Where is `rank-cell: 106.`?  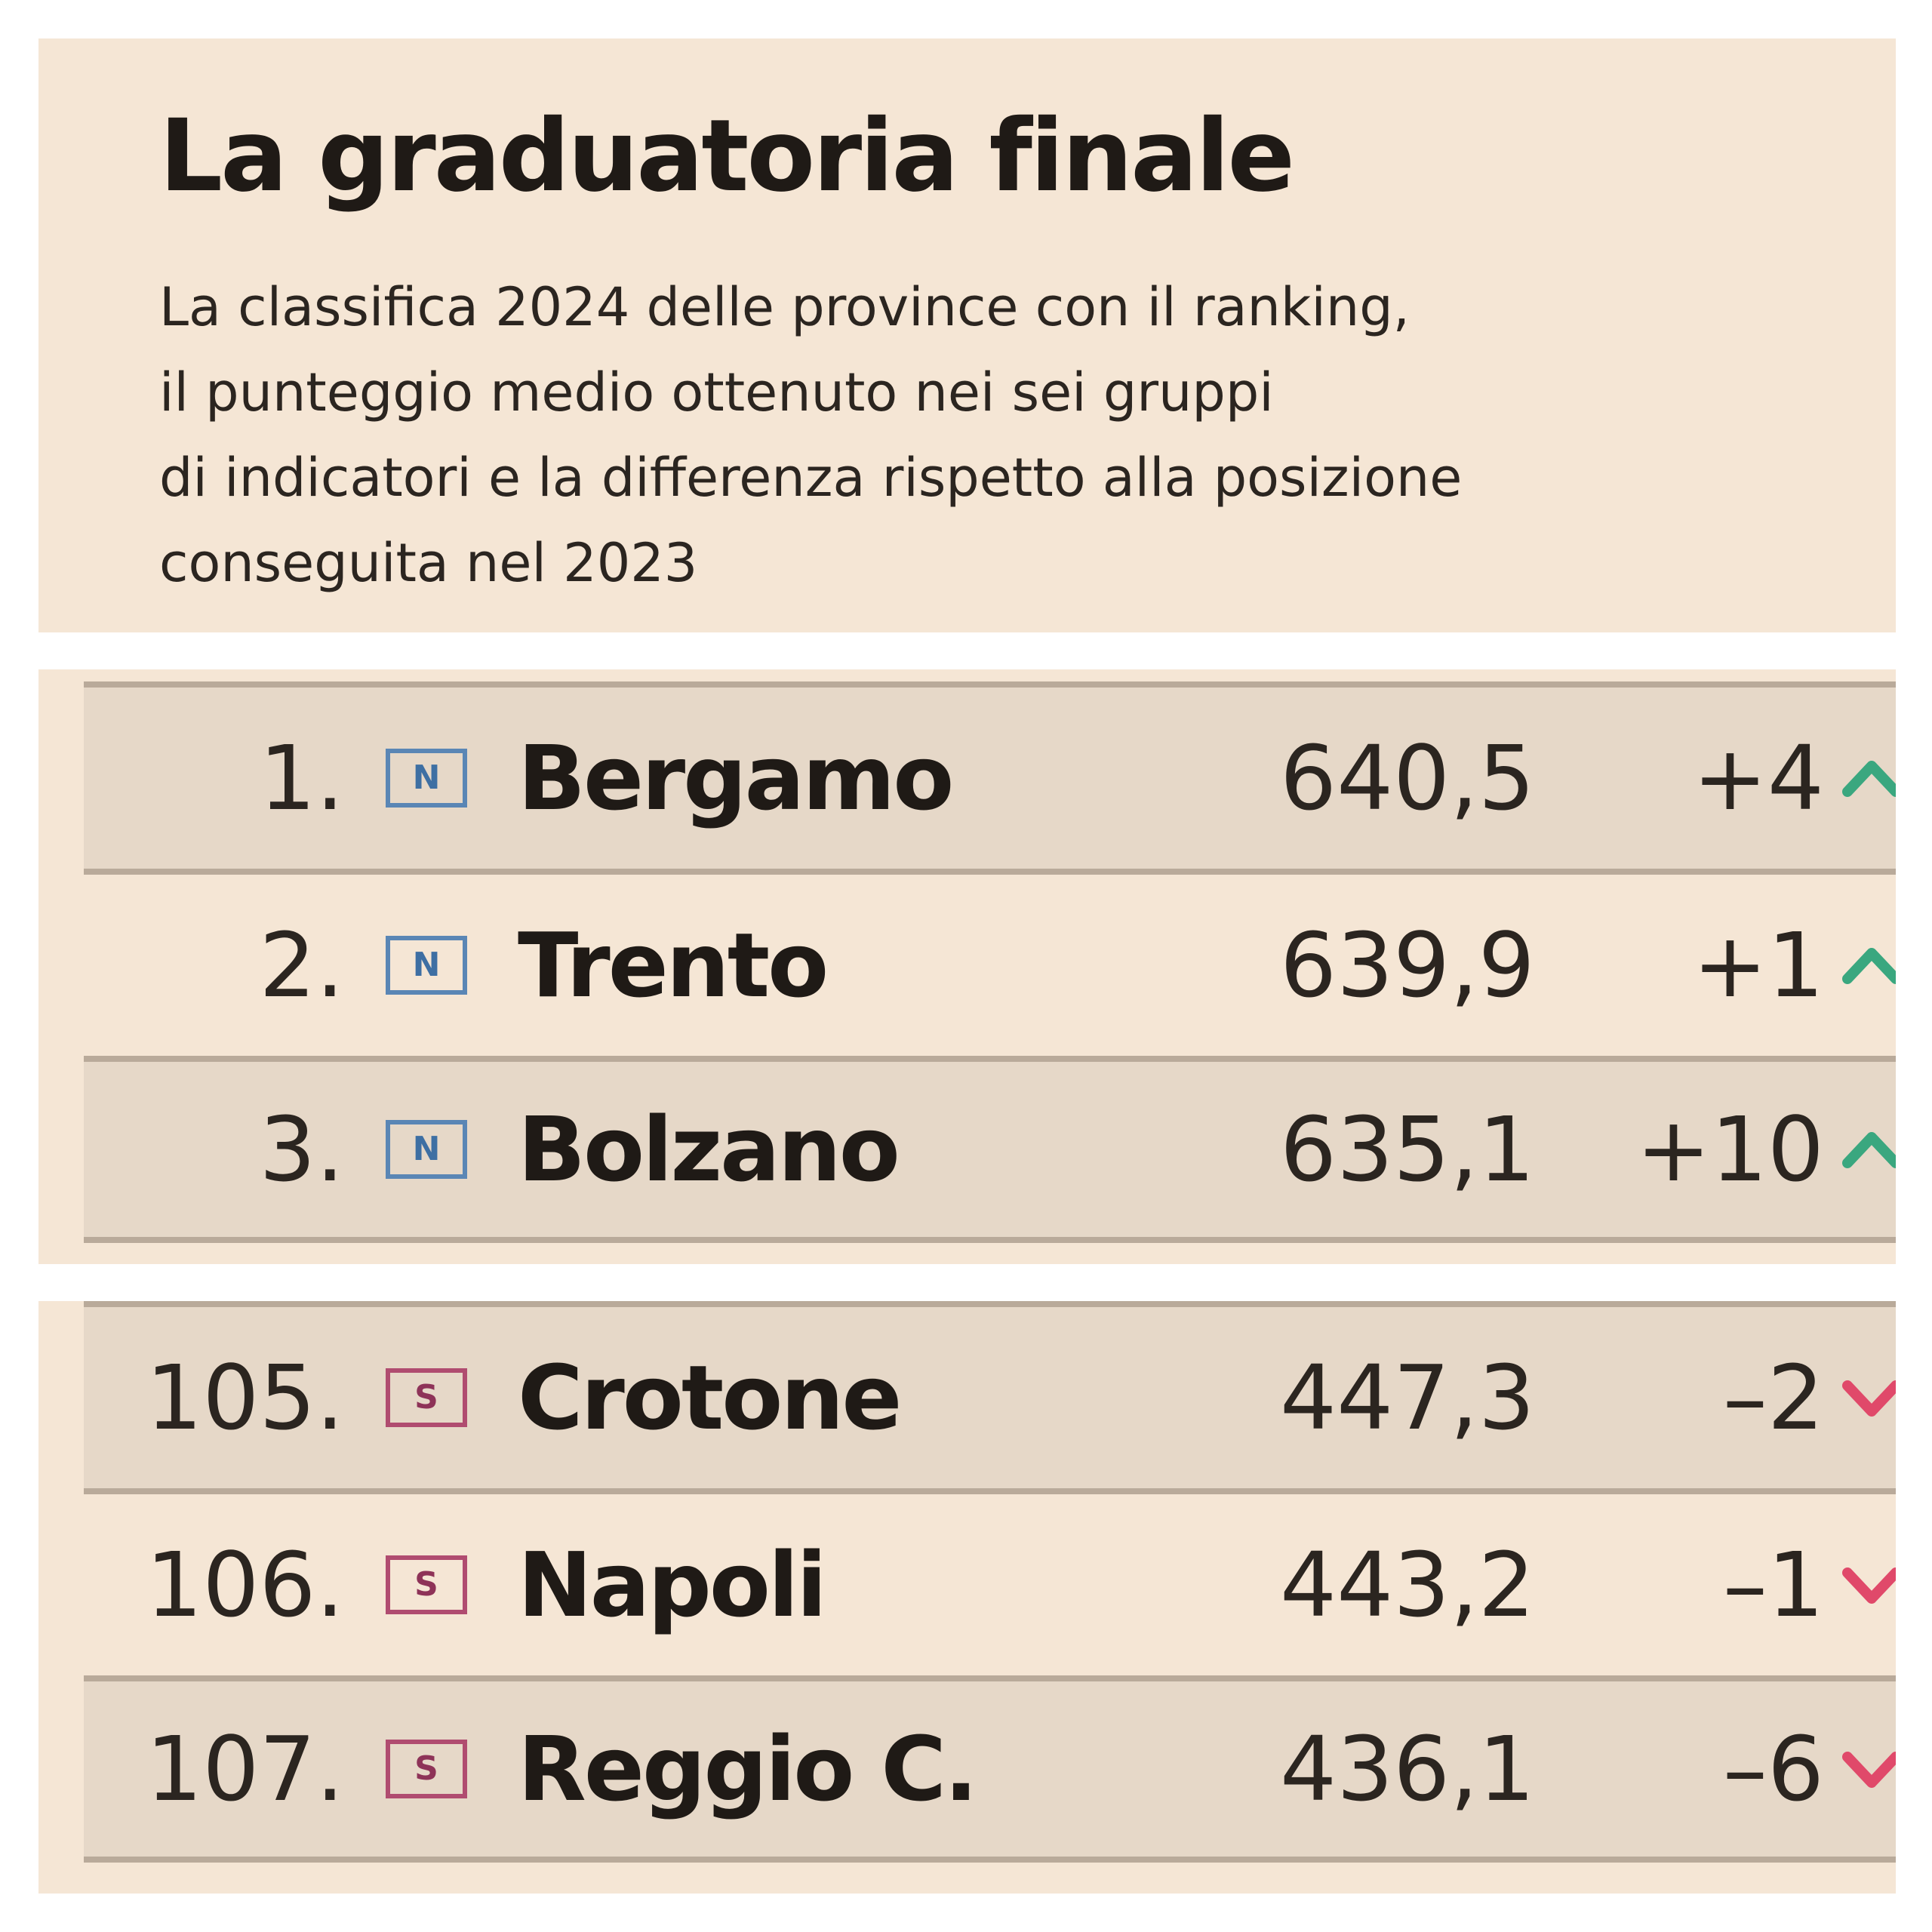
rank-cell: 106. is located at coordinates (245, 1585).